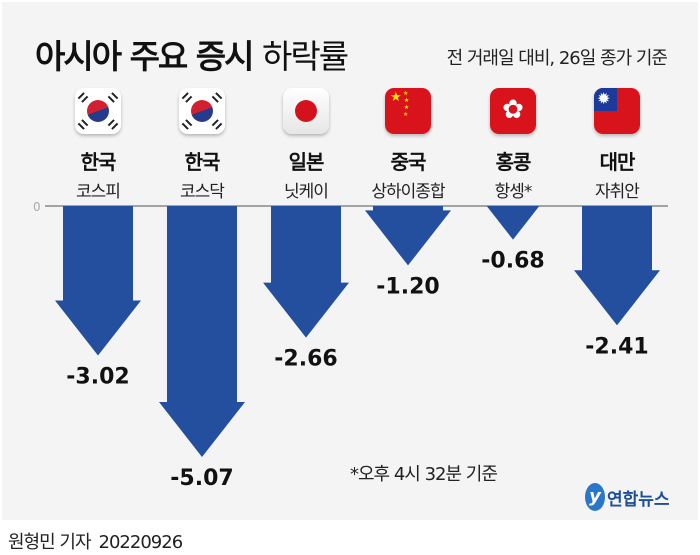 Image resolution: width=700 pixels, height=555 pixels. What do you see at coordinates (512, 261) in the screenshot?
I see `value-label-4: -0.68` at bounding box center [512, 261].